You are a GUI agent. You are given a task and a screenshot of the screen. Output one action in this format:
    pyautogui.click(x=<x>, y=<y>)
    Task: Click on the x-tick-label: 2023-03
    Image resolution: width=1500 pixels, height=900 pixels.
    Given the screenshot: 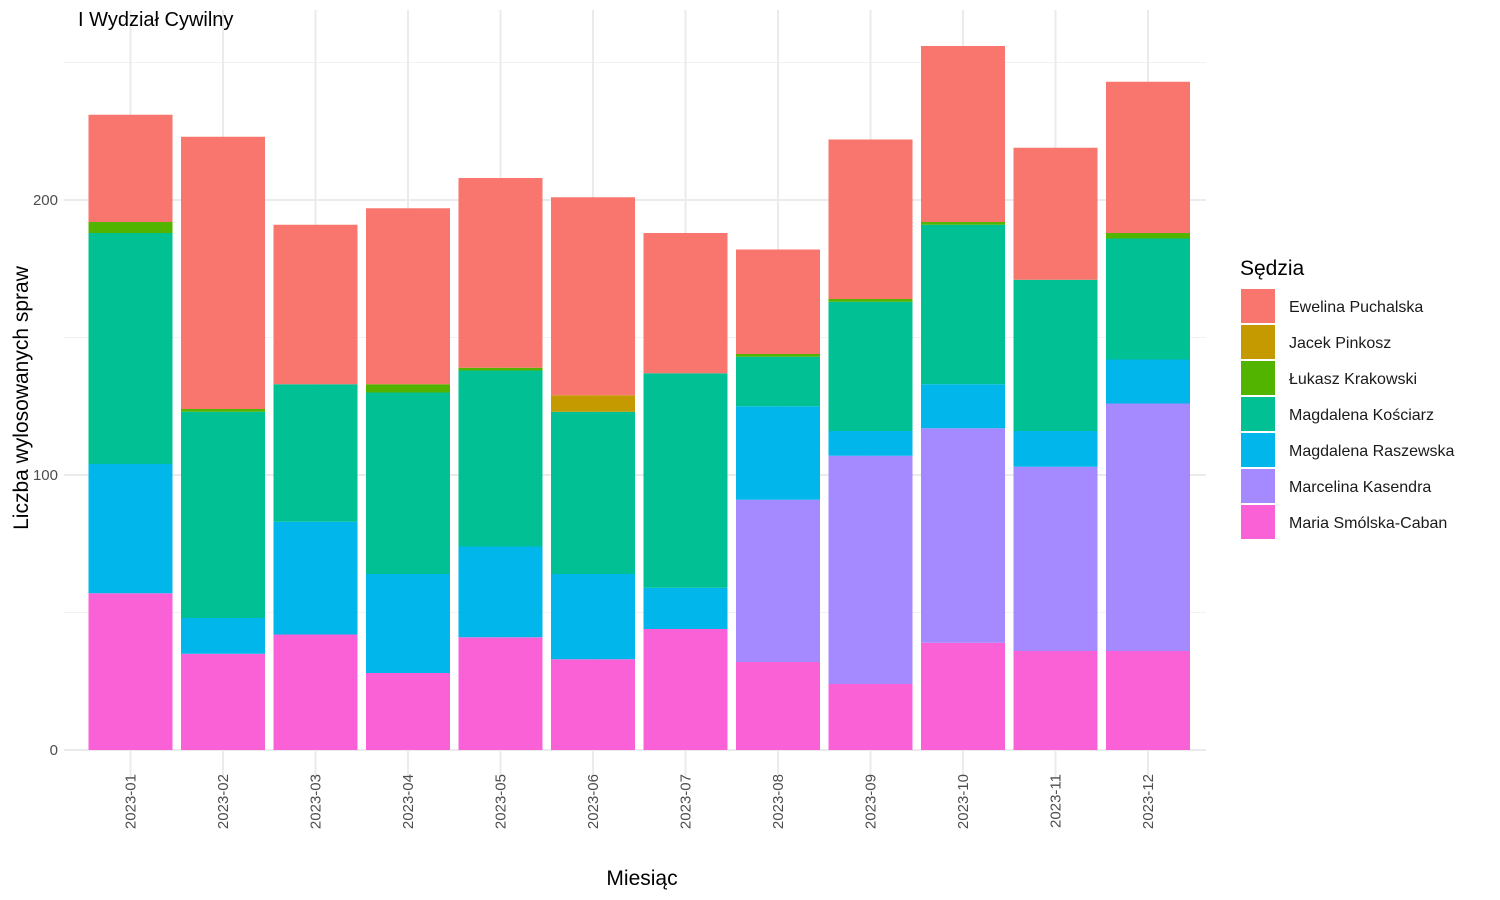 What is the action you would take?
    pyautogui.click(x=316, y=801)
    